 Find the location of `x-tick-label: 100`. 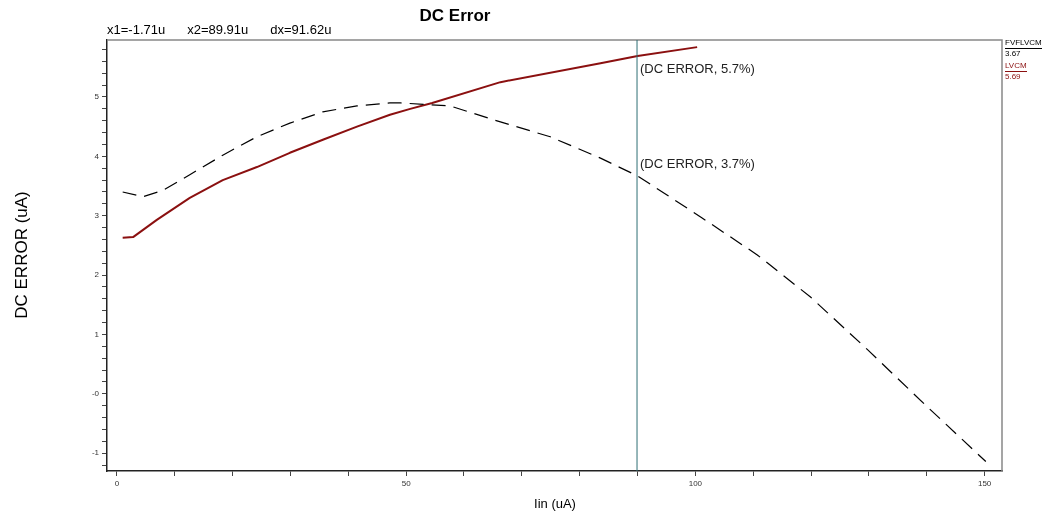

x-tick-label: 100 is located at coordinates (695, 483).